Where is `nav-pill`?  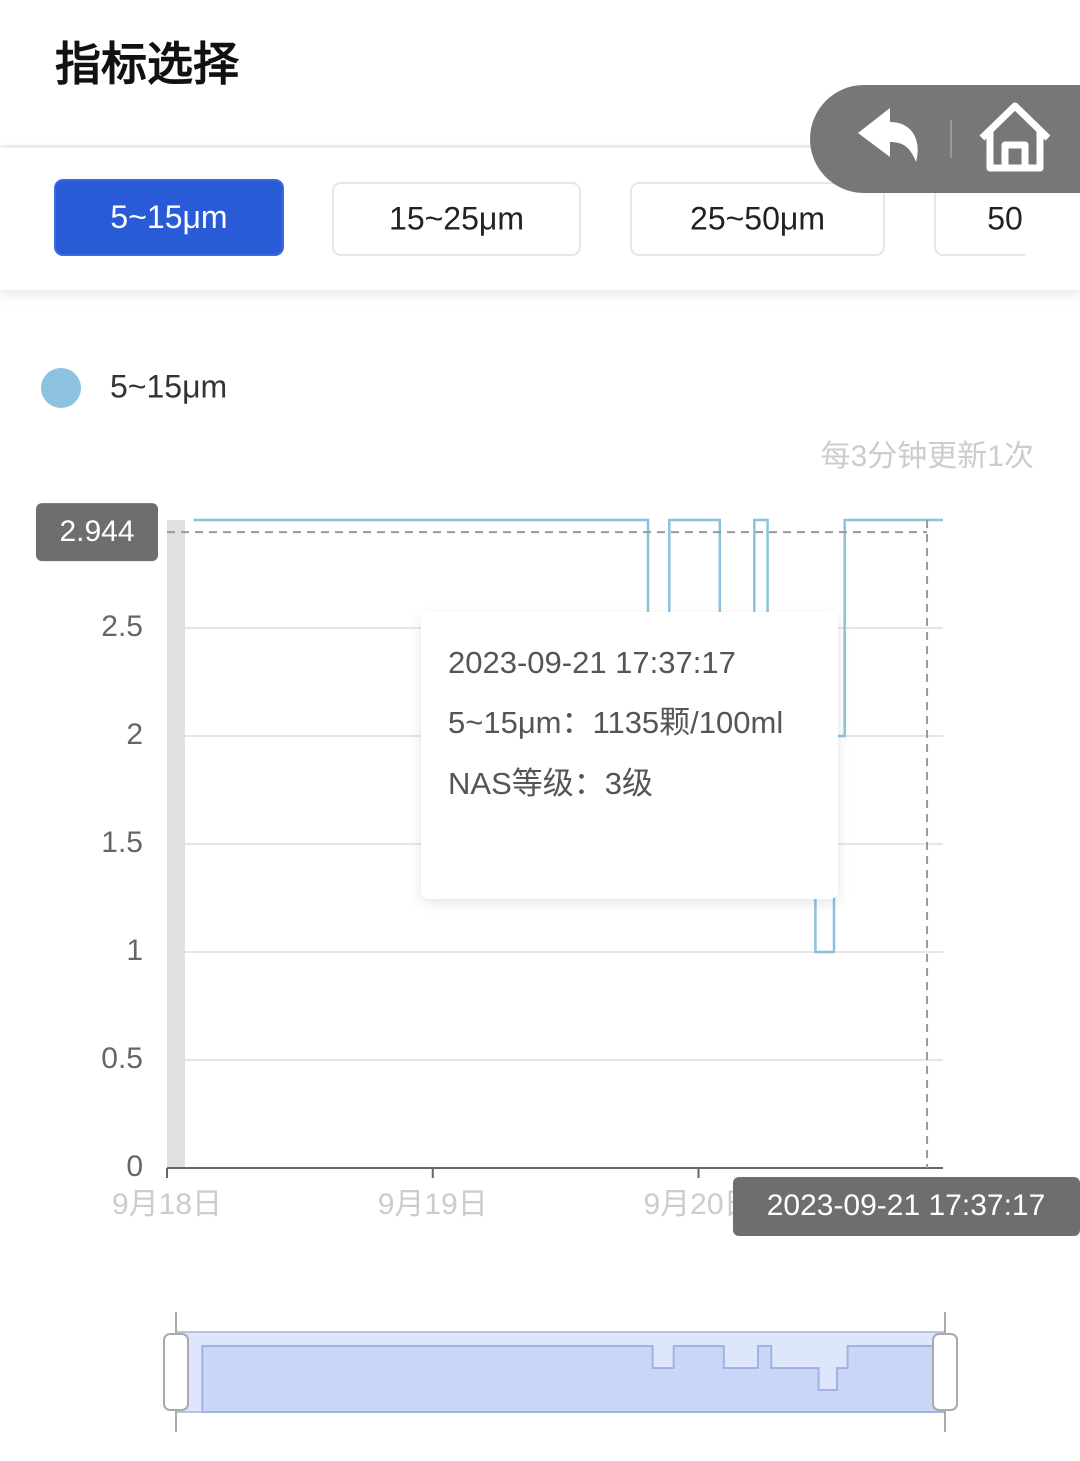
nav-pill is located at coordinates (945, 139).